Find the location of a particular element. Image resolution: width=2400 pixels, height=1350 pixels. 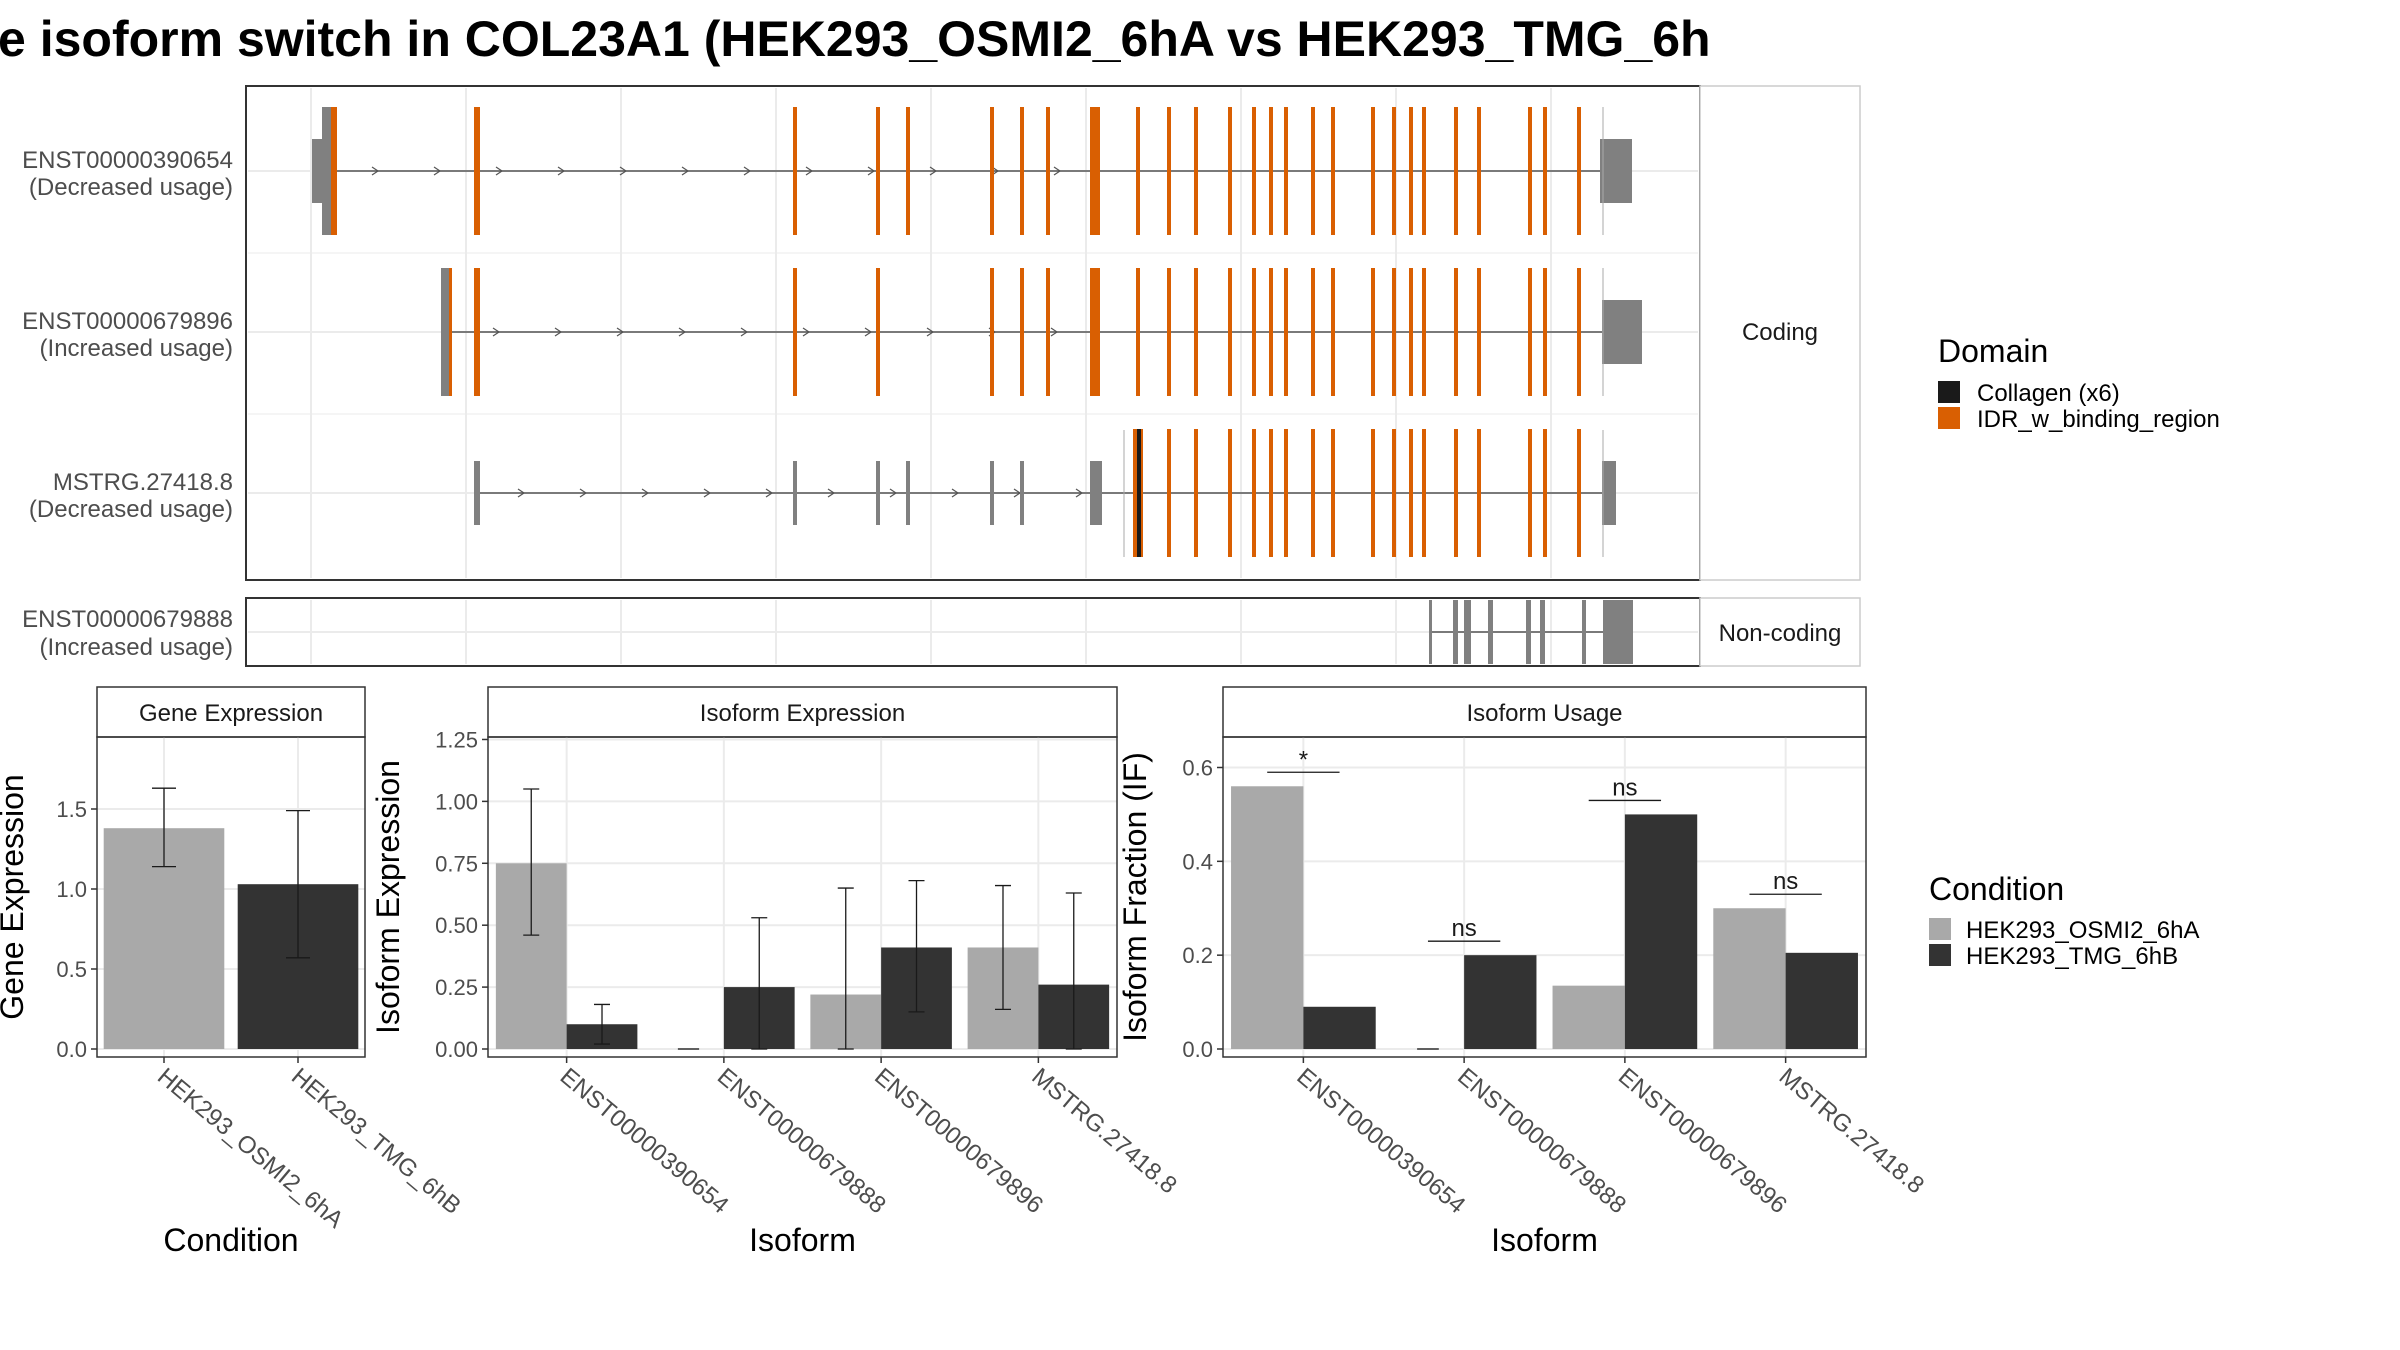

coding-strip-label: Coding is located at coordinates (1780, 332).